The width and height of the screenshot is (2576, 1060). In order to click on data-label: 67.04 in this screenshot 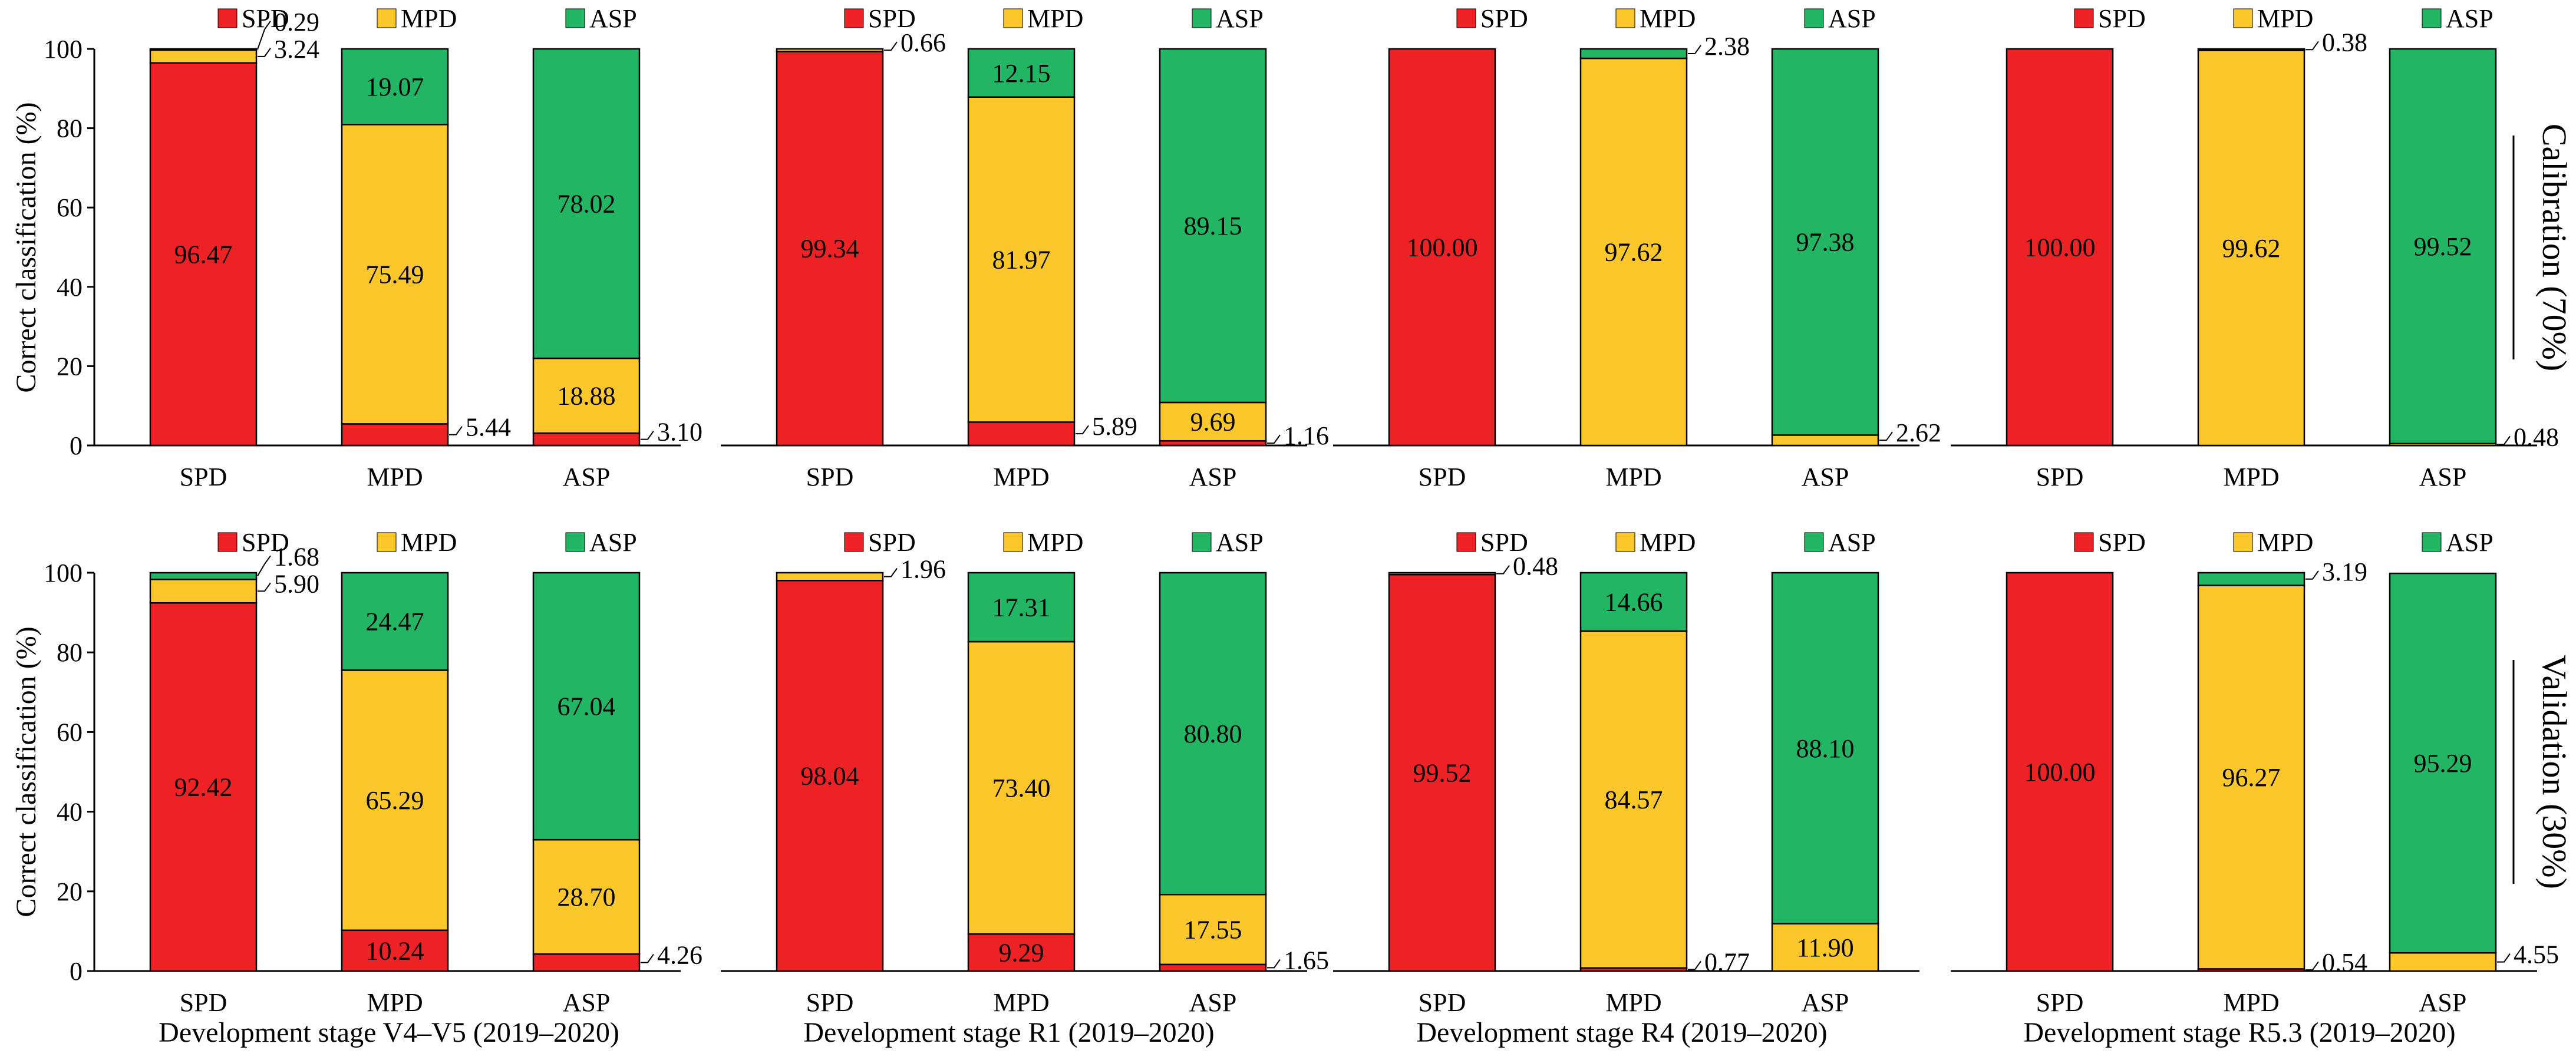, I will do `click(587, 706)`.